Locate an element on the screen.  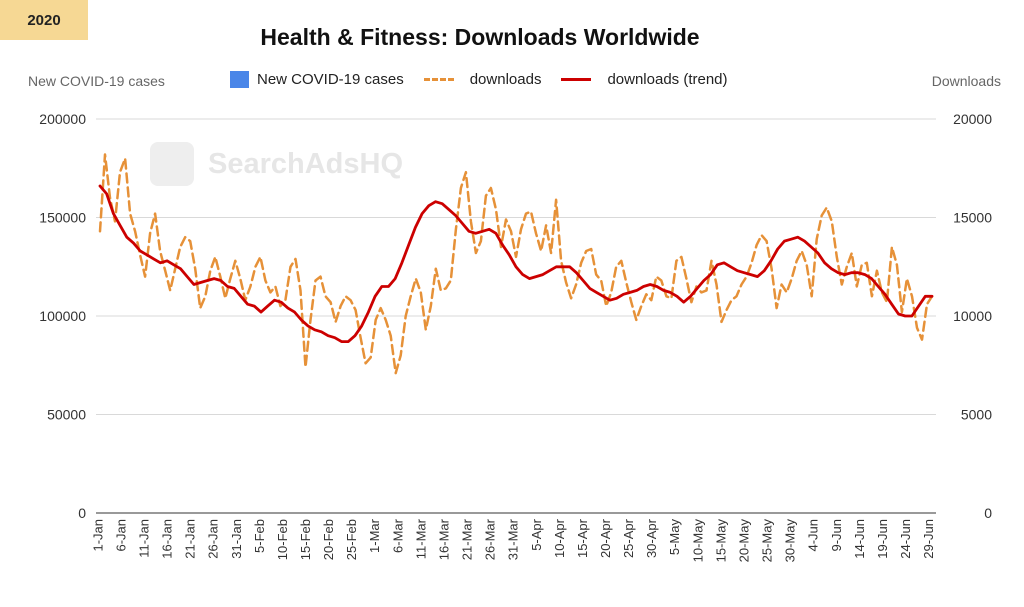
x-tick-label: 16-Mar is located at coordinates (443, 539).